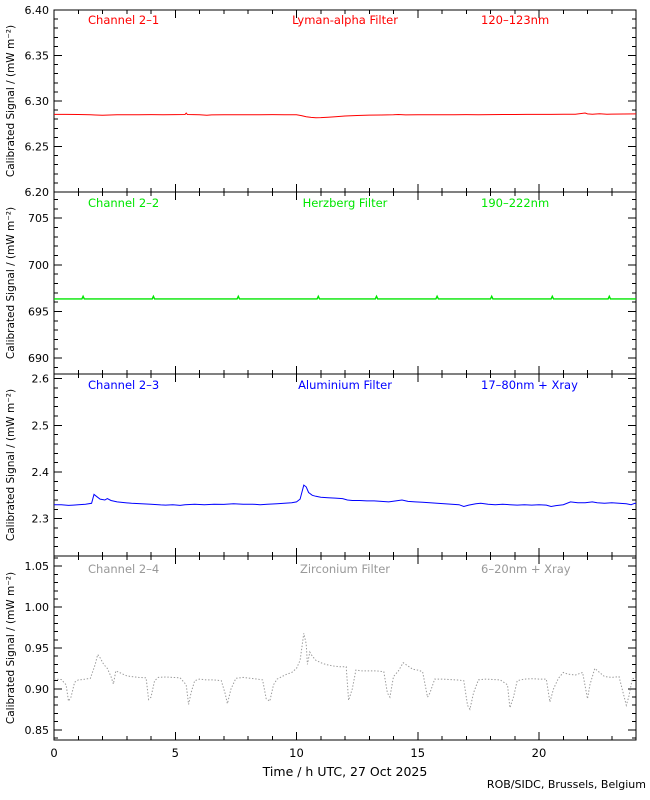 This screenshot has height=800, width=650. Describe the element at coordinates (37, 566) in the screenshot. I see `y-tick-label: 1.05` at that location.